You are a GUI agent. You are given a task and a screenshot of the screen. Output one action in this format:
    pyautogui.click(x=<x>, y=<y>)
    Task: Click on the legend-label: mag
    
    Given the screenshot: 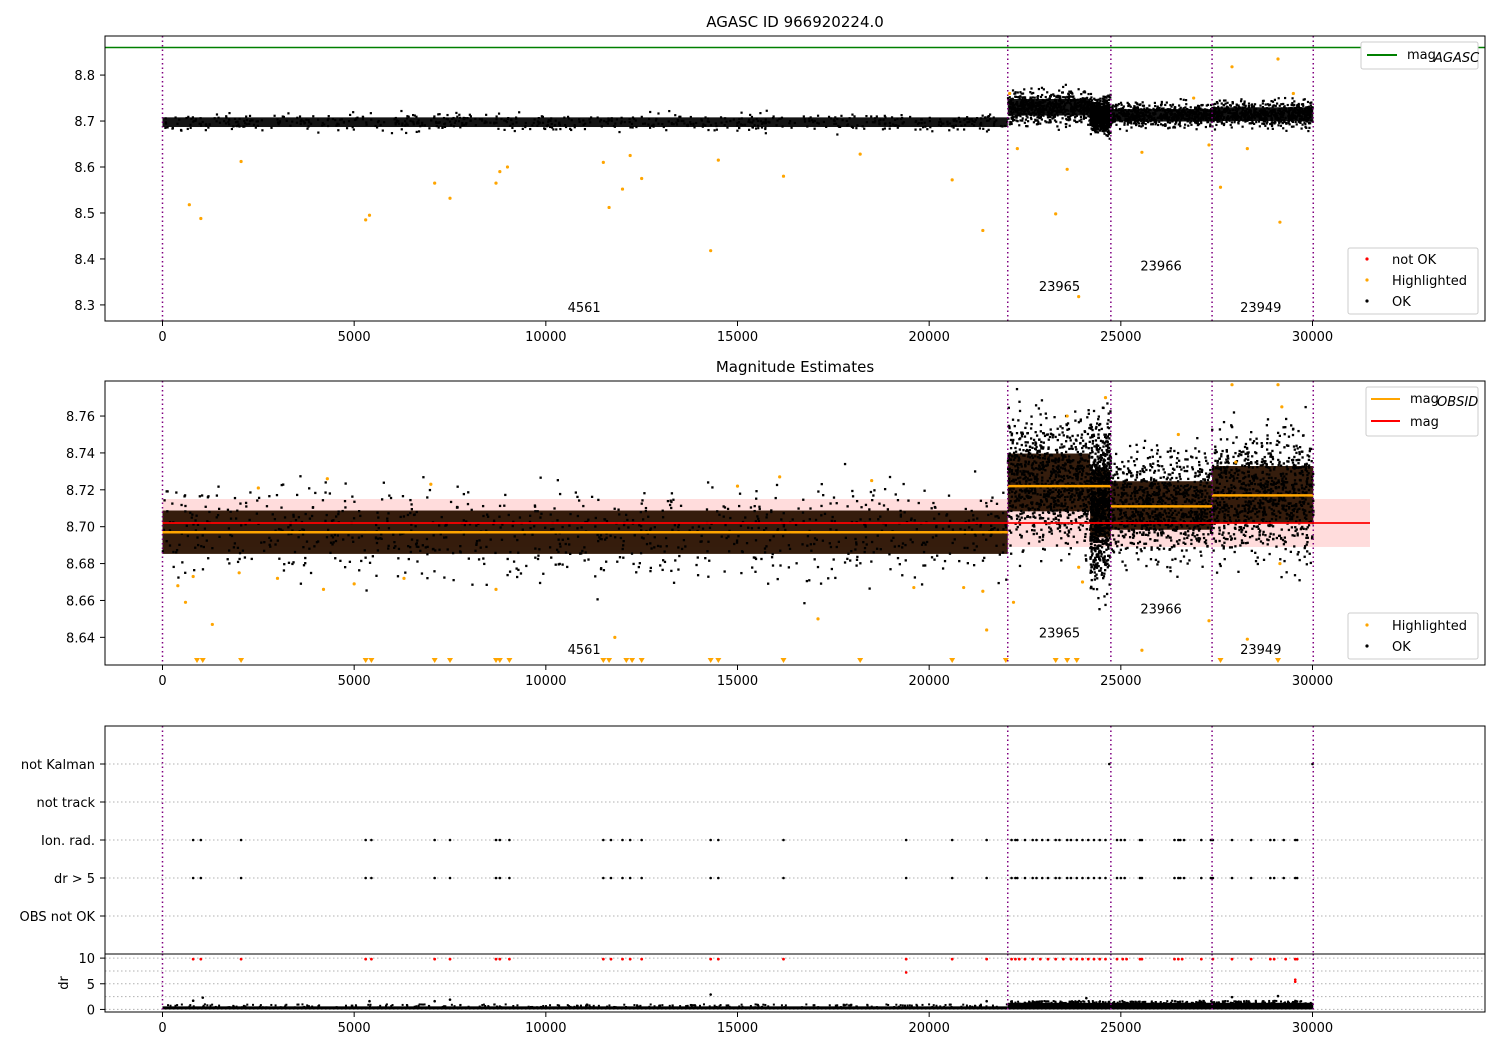 What is the action you would take?
    pyautogui.click(x=1421, y=55)
    